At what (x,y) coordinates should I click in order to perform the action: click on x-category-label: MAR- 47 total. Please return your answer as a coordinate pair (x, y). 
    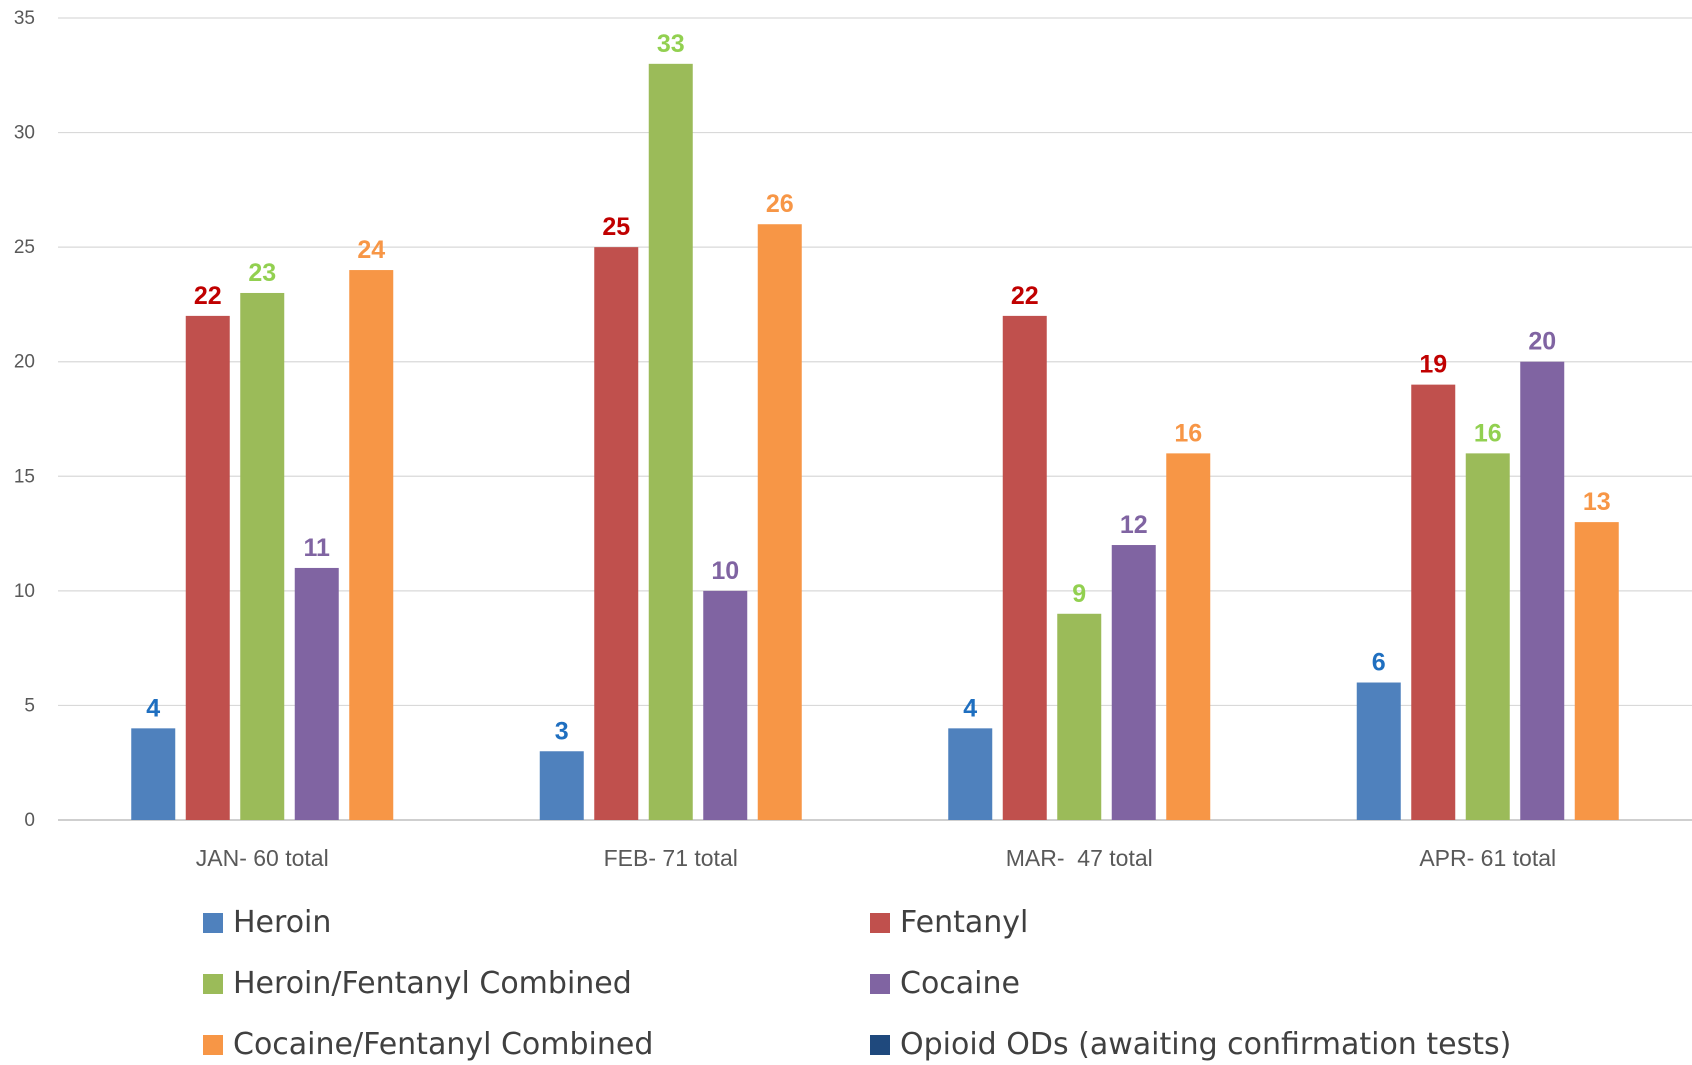
    Looking at the image, I should click on (1079, 858).